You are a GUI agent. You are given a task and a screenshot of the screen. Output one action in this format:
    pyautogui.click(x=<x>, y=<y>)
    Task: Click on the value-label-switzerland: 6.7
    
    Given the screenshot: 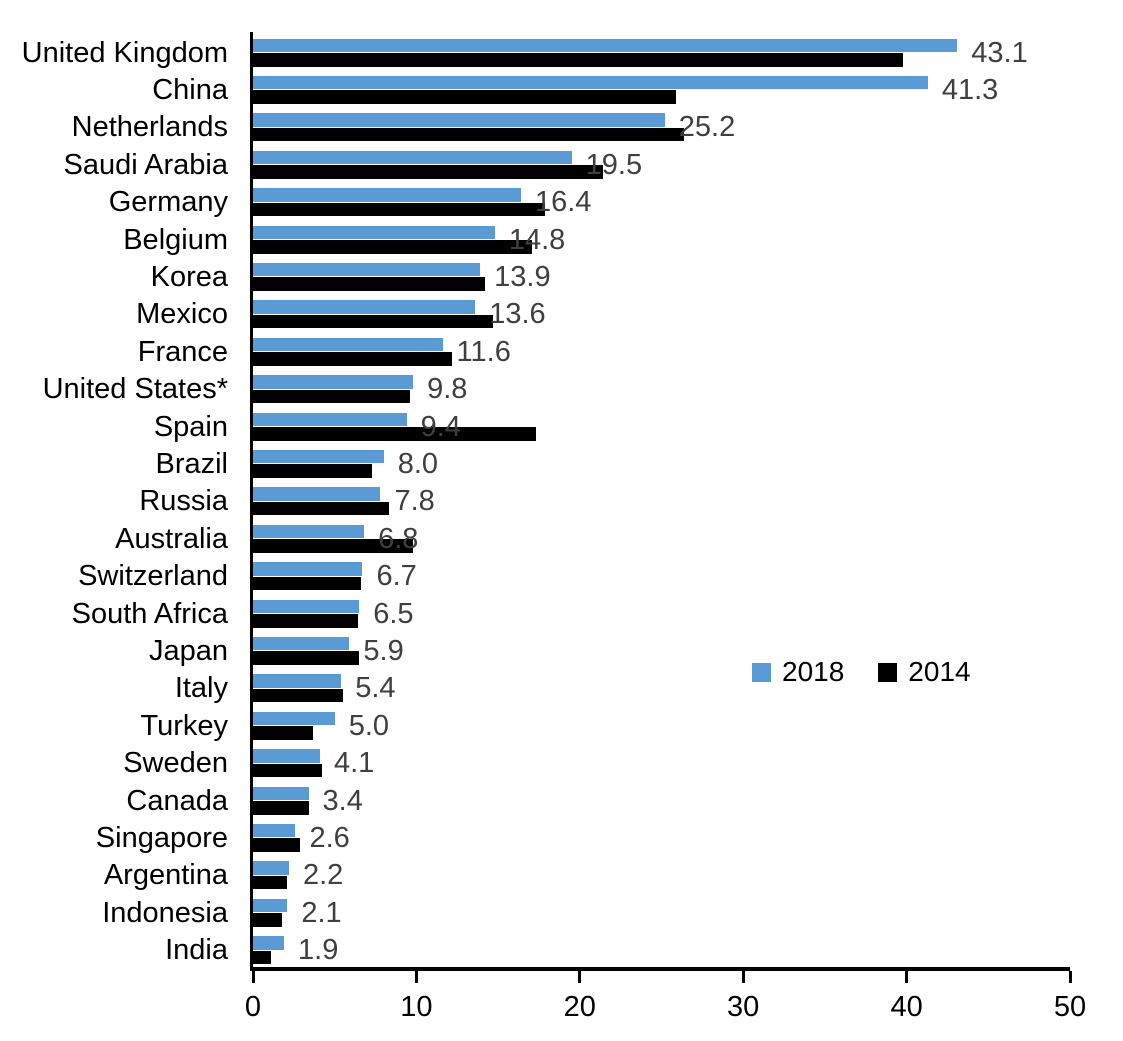 What is the action you would take?
    pyautogui.click(x=396, y=576)
    